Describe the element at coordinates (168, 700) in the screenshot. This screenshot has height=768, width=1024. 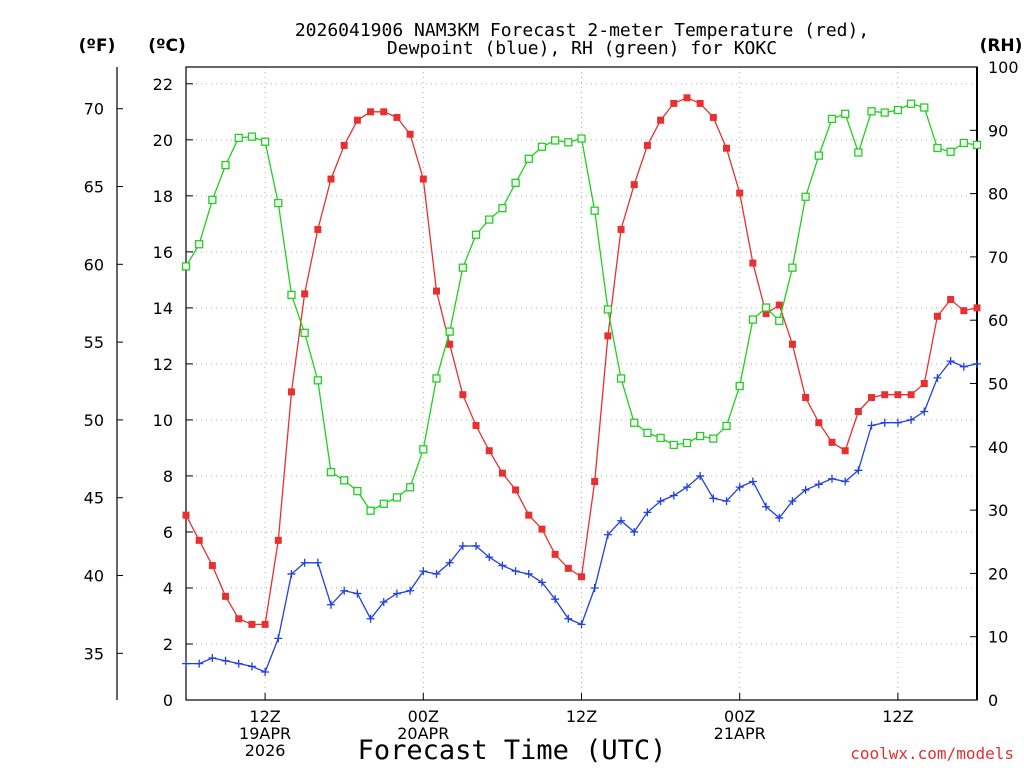
I see `celsius-tick-label: 0` at that location.